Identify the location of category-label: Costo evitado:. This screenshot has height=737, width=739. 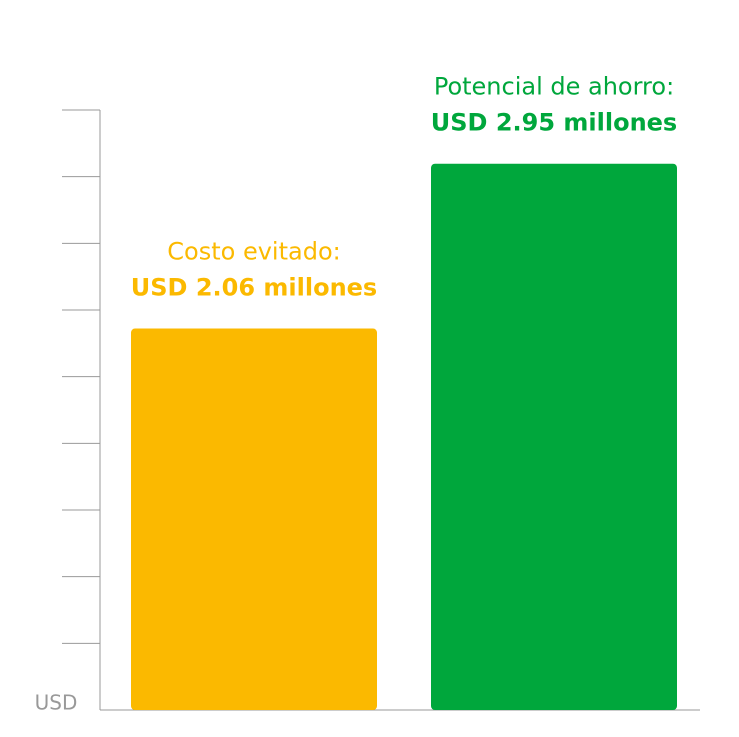
(253, 252).